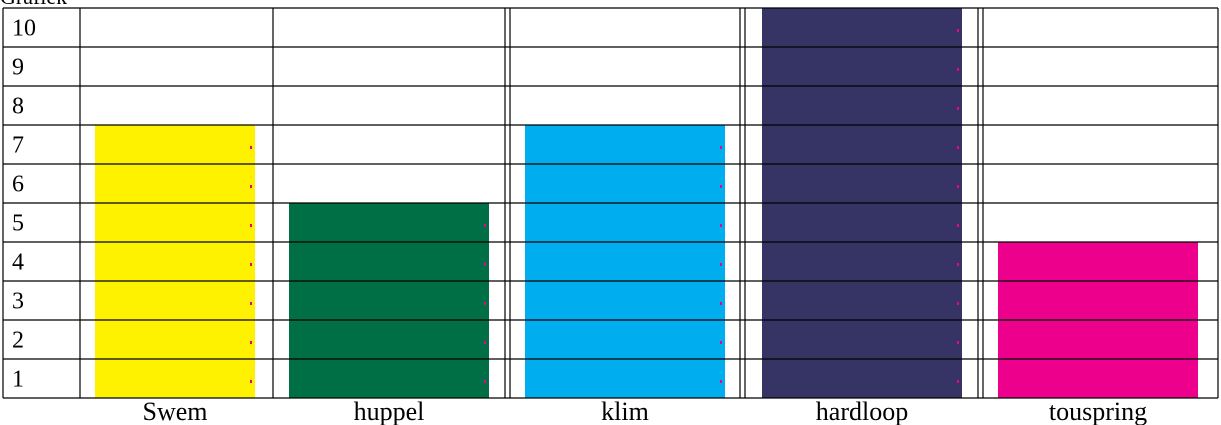 The height and width of the screenshot is (425, 1221). Describe the element at coordinates (33, 4) in the screenshot. I see `chart-title: Grafiek` at that location.